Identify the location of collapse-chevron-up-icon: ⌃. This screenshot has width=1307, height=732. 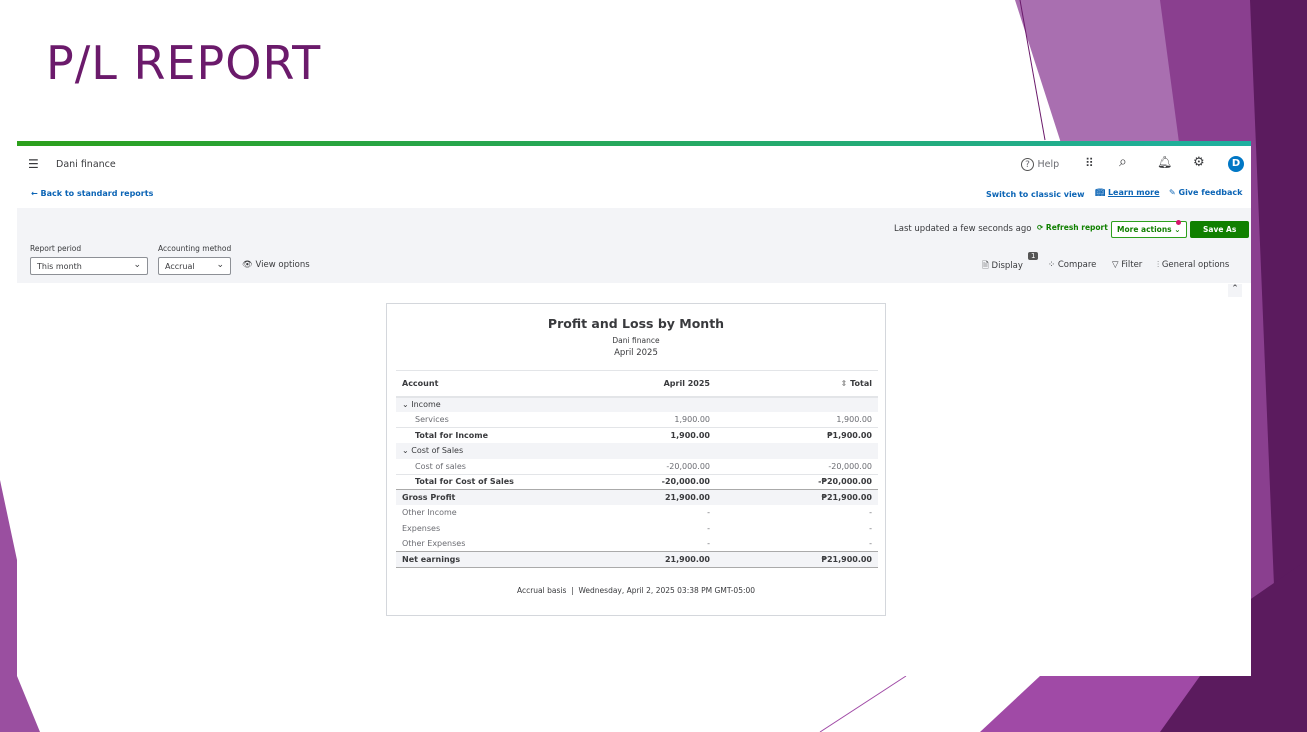
(1235, 290).